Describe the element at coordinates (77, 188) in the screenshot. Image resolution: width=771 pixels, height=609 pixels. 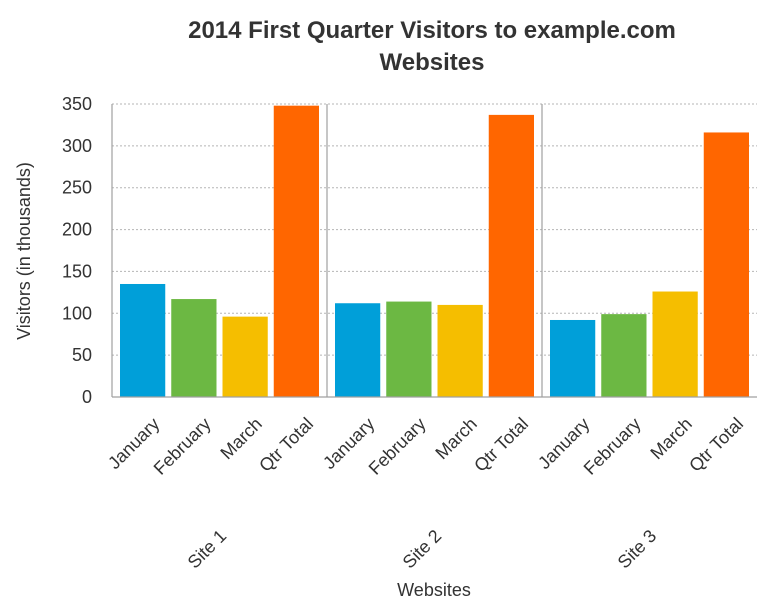
I see `y-tick-label: 250` at that location.